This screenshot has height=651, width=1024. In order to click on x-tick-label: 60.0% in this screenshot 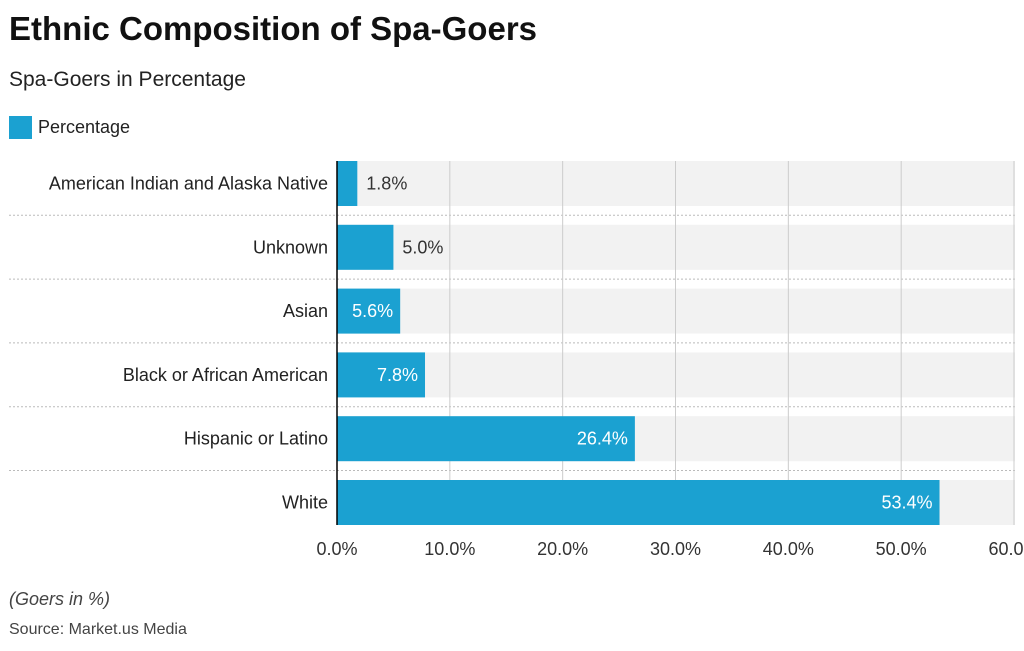, I will do `click(1006, 549)`.